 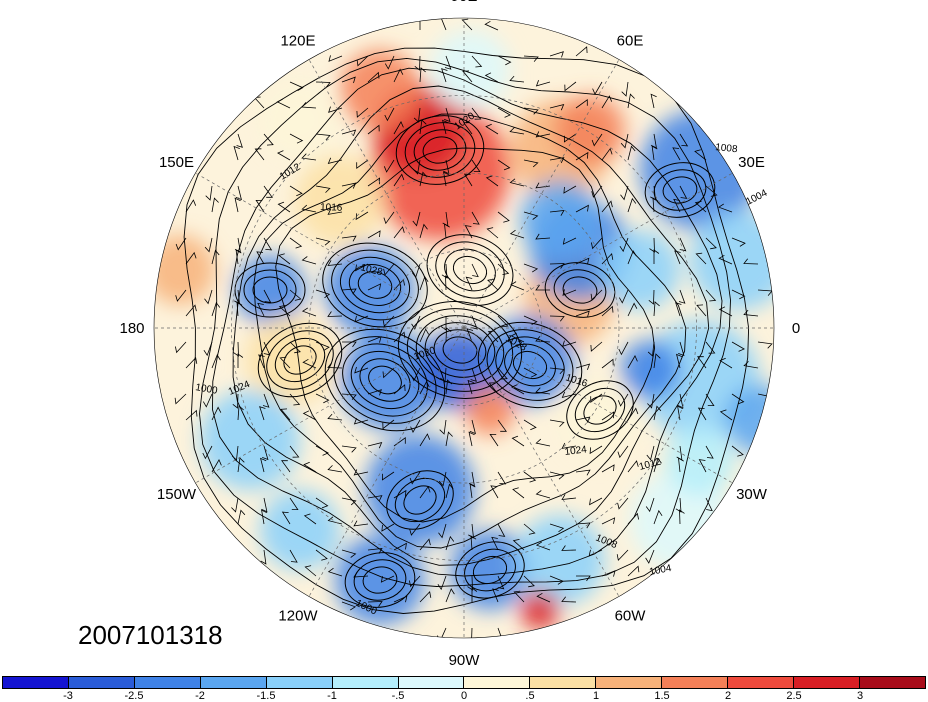 I want to click on latitude-circle, so click(x=464, y=328).